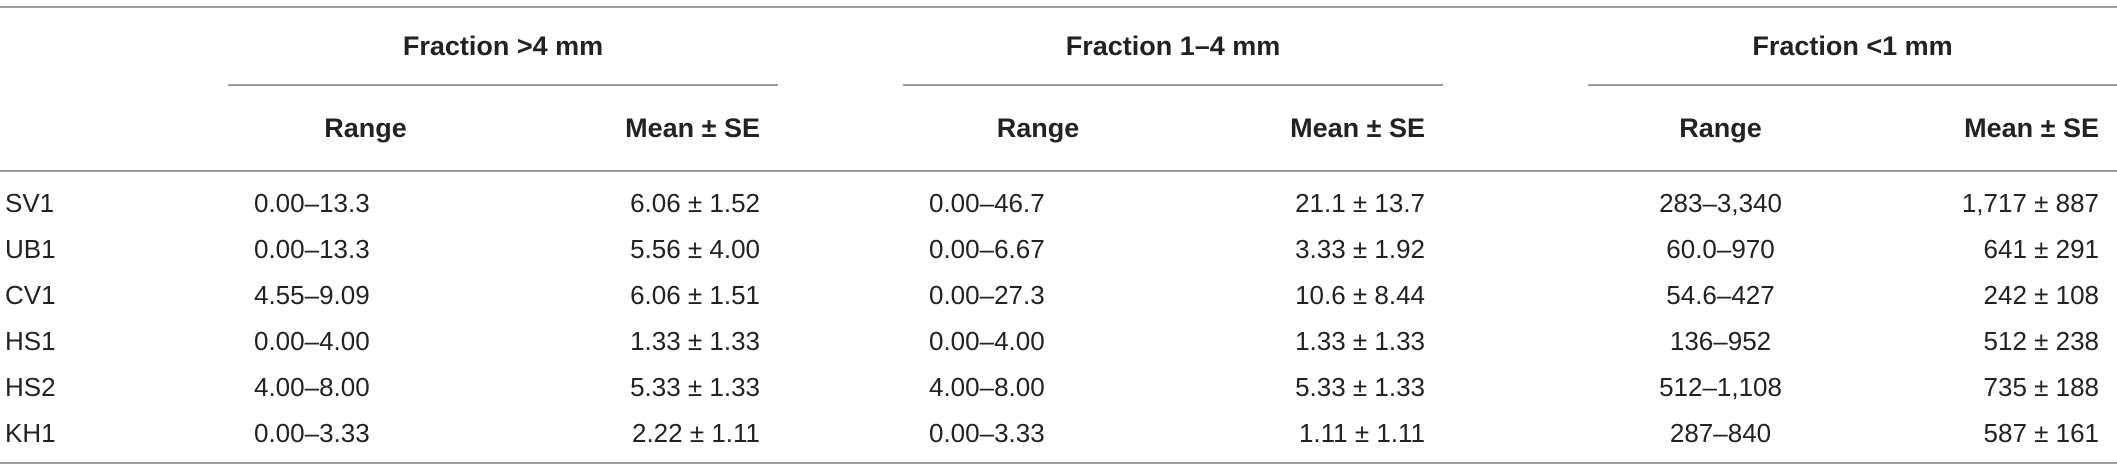  I want to click on range-cell: 54.6–427, so click(1720, 294).